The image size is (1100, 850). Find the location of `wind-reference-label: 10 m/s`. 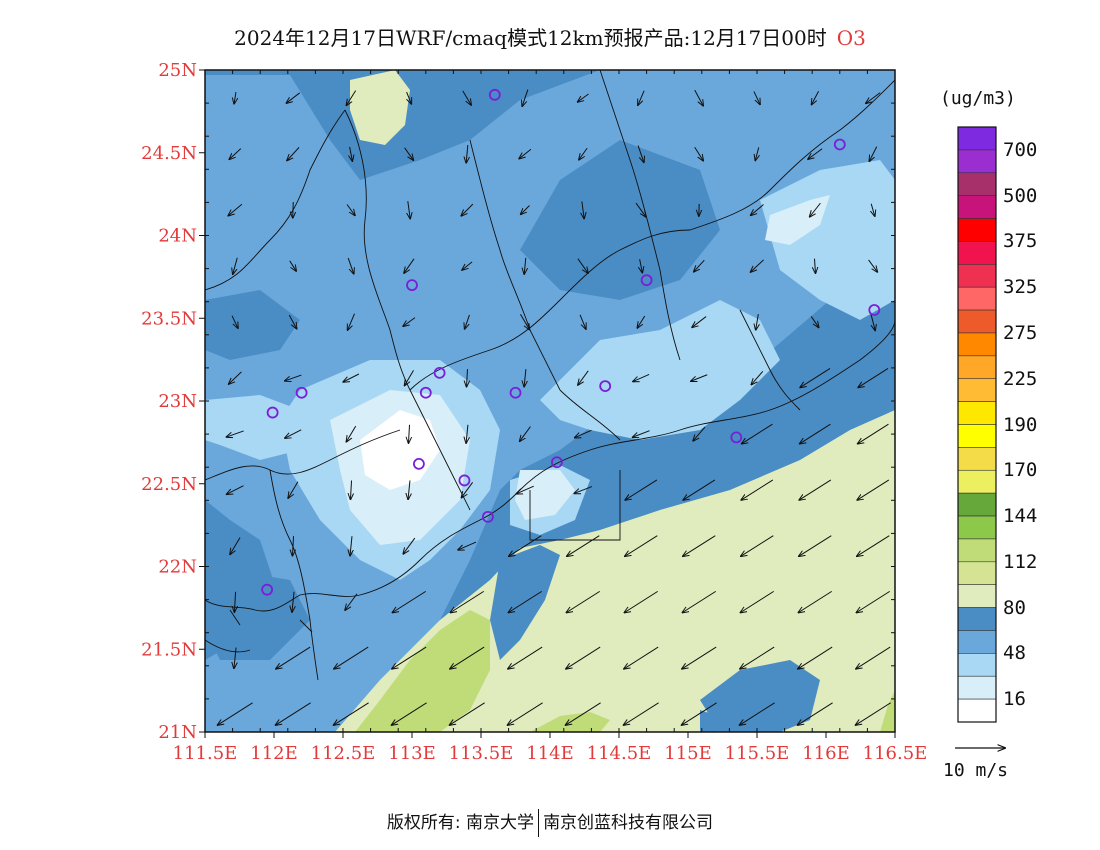

wind-reference-label: 10 m/s is located at coordinates (976, 770).